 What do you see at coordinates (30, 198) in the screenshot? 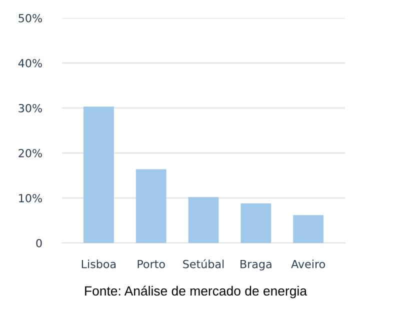
I see `y-tick-label: 10%` at bounding box center [30, 198].